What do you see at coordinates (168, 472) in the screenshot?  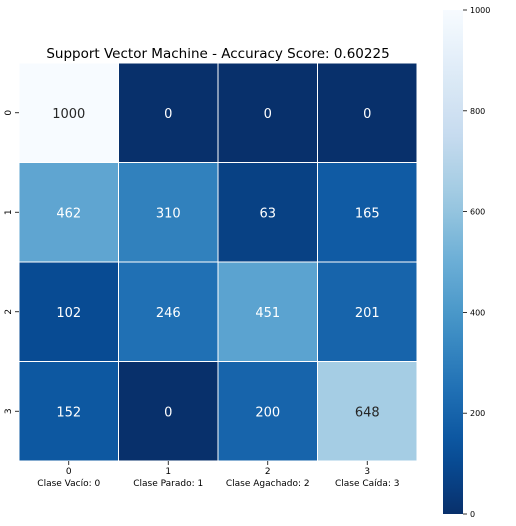 I see `x-tick-label-1: 1` at bounding box center [168, 472].